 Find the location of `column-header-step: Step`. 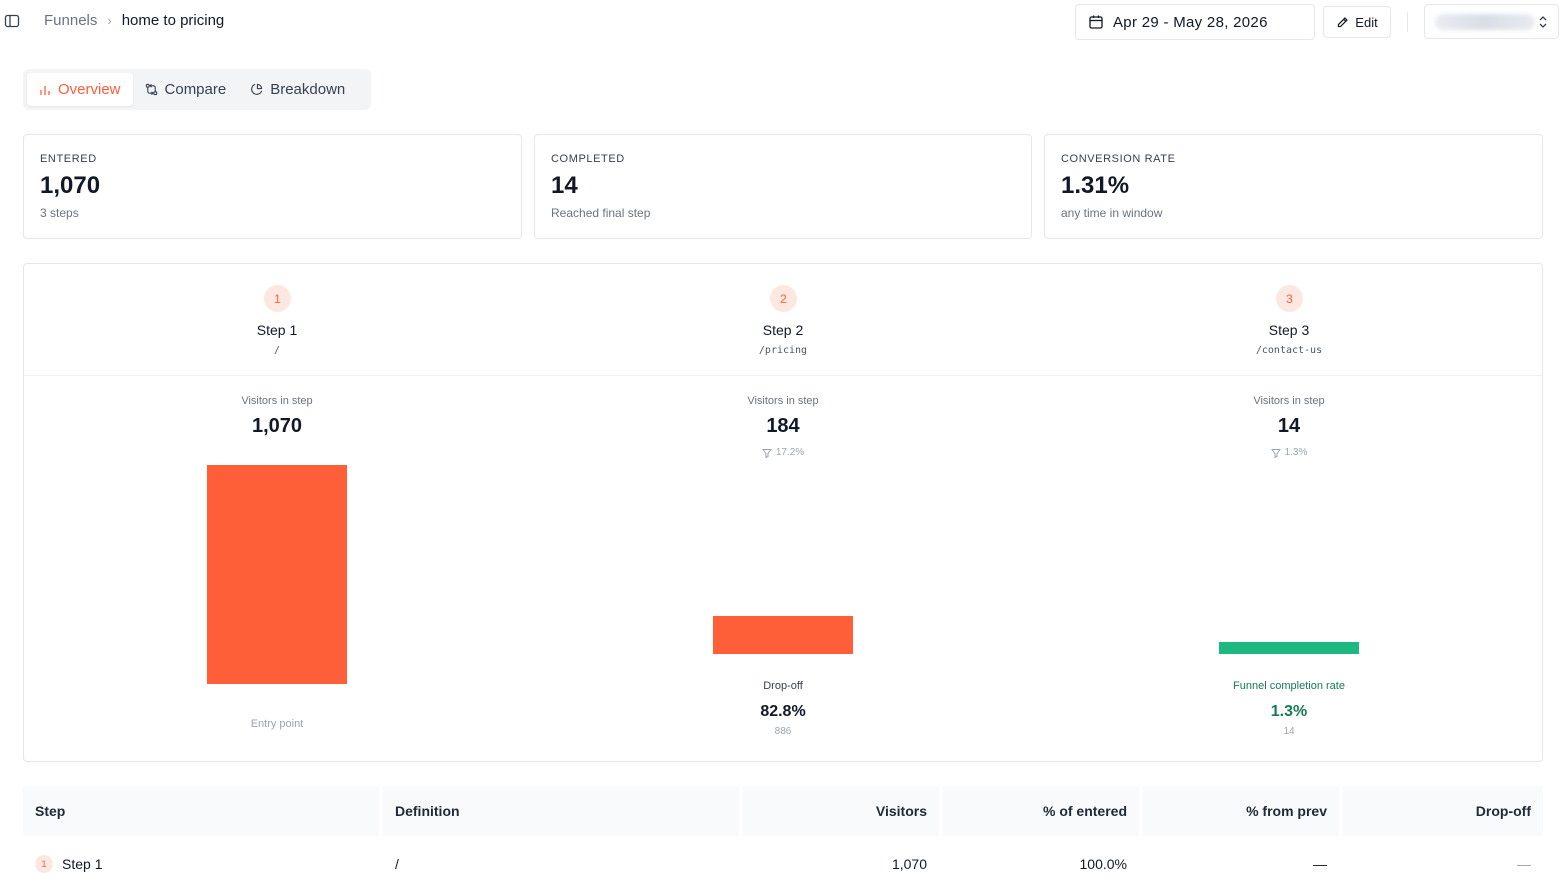

column-header-step: Step is located at coordinates (203, 811).